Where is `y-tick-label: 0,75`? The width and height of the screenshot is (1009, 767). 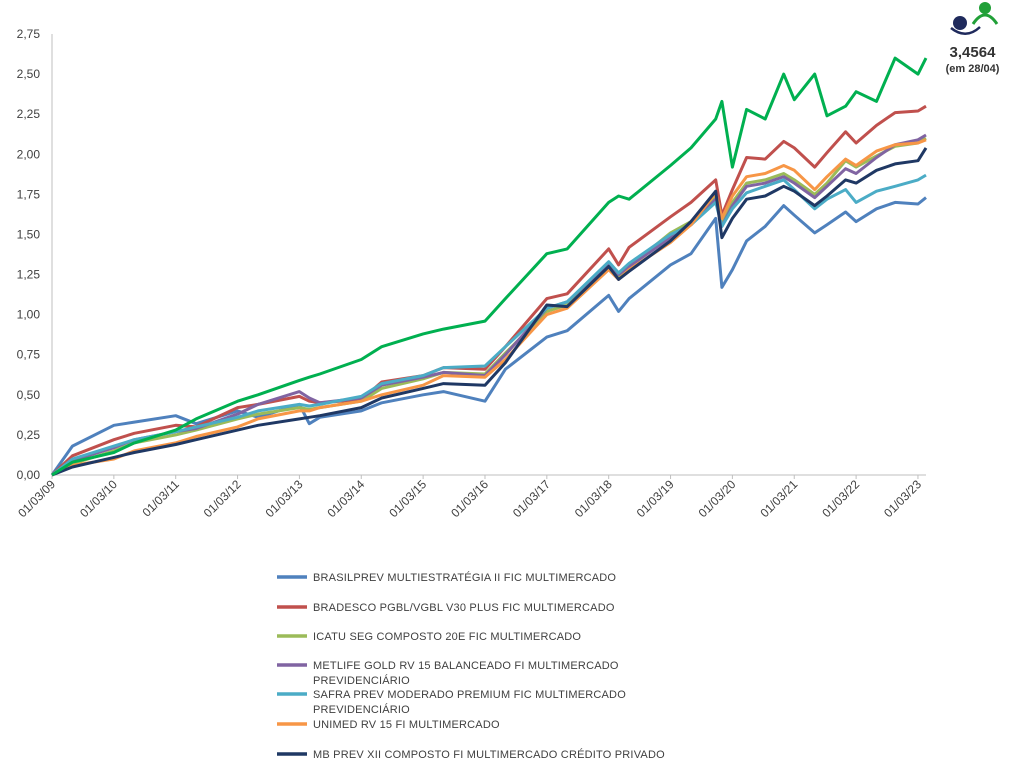 y-tick-label: 0,75 is located at coordinates (29, 355).